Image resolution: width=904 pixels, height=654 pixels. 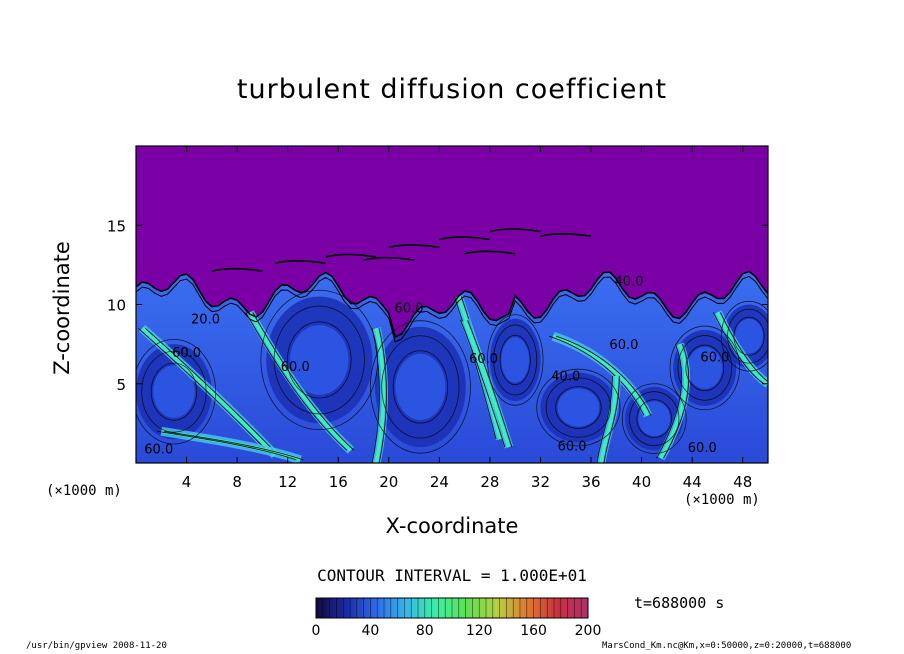 I want to click on y-tick-label: 5, so click(x=121, y=385).